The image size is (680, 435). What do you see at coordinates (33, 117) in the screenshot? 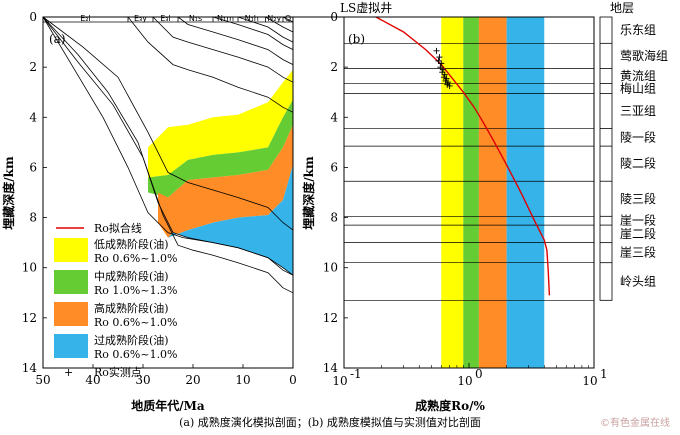
I see `y-tick-label: 4` at bounding box center [33, 117].